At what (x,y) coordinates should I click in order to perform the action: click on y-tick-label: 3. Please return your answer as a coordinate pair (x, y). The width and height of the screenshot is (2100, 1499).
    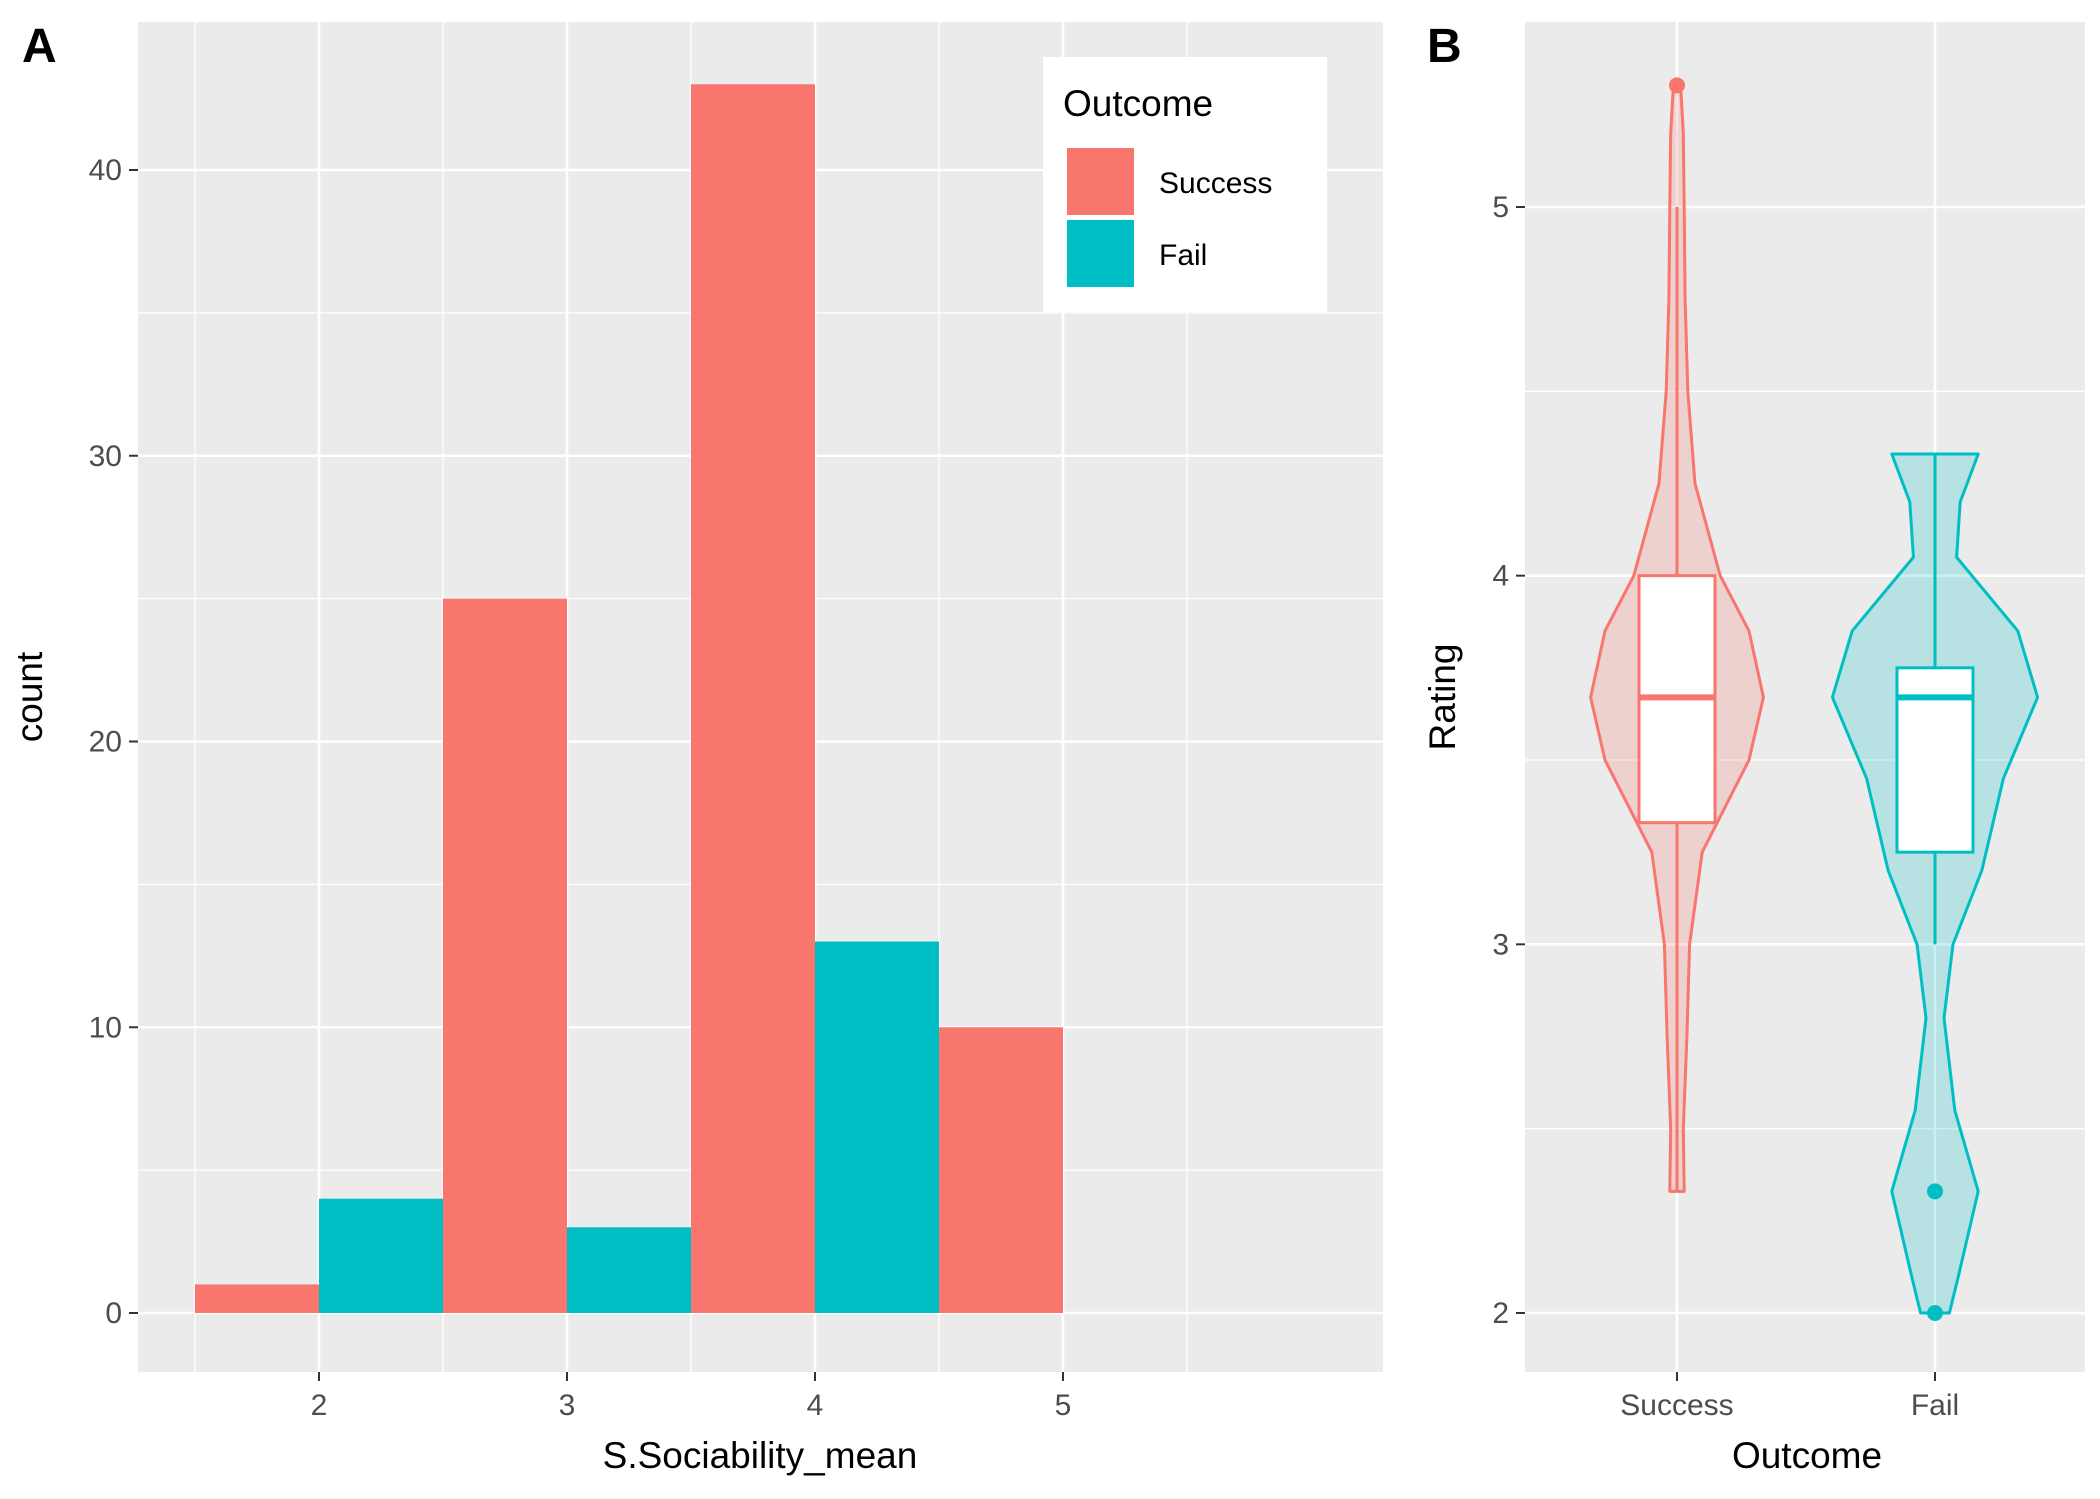
    Looking at the image, I should click on (1500, 944).